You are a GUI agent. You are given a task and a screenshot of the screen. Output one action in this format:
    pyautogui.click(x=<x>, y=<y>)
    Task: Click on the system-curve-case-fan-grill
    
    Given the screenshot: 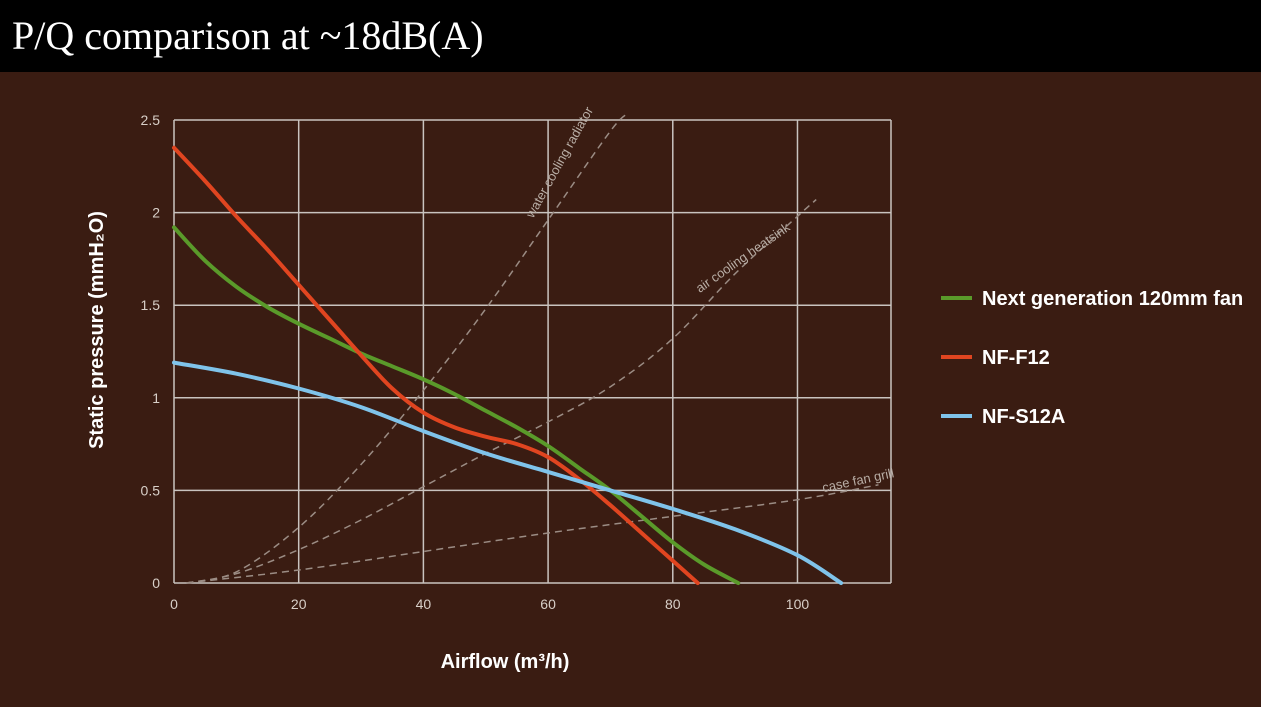 What is the action you would take?
    pyautogui.click(x=532, y=534)
    